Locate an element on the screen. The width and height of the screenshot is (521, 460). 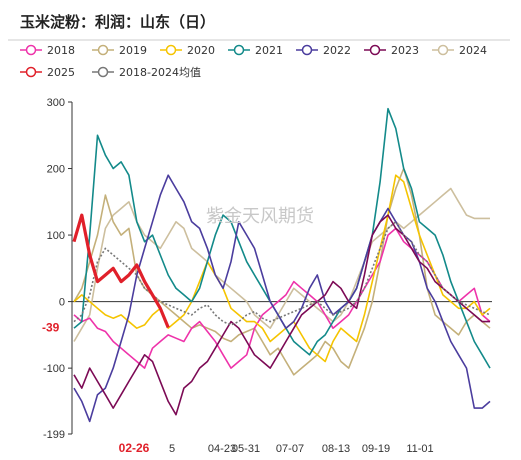
legend-label: 2018-2024均值 is located at coordinates (160, 72).